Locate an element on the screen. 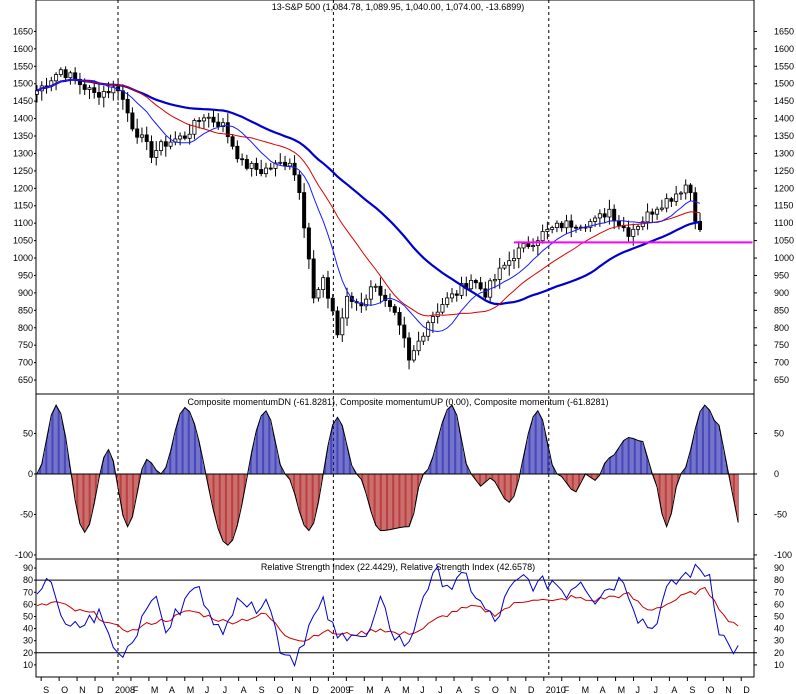 Image resolution: width=796 pixels, height=694 pixels. rsi-tick-right-90: 90 is located at coordinates (779, 568).